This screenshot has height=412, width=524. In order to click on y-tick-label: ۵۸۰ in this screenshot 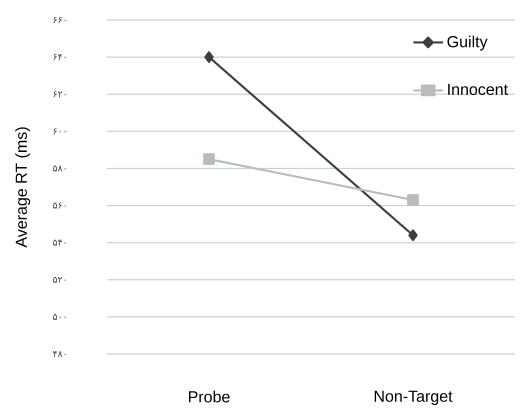, I will do `click(59, 168)`.